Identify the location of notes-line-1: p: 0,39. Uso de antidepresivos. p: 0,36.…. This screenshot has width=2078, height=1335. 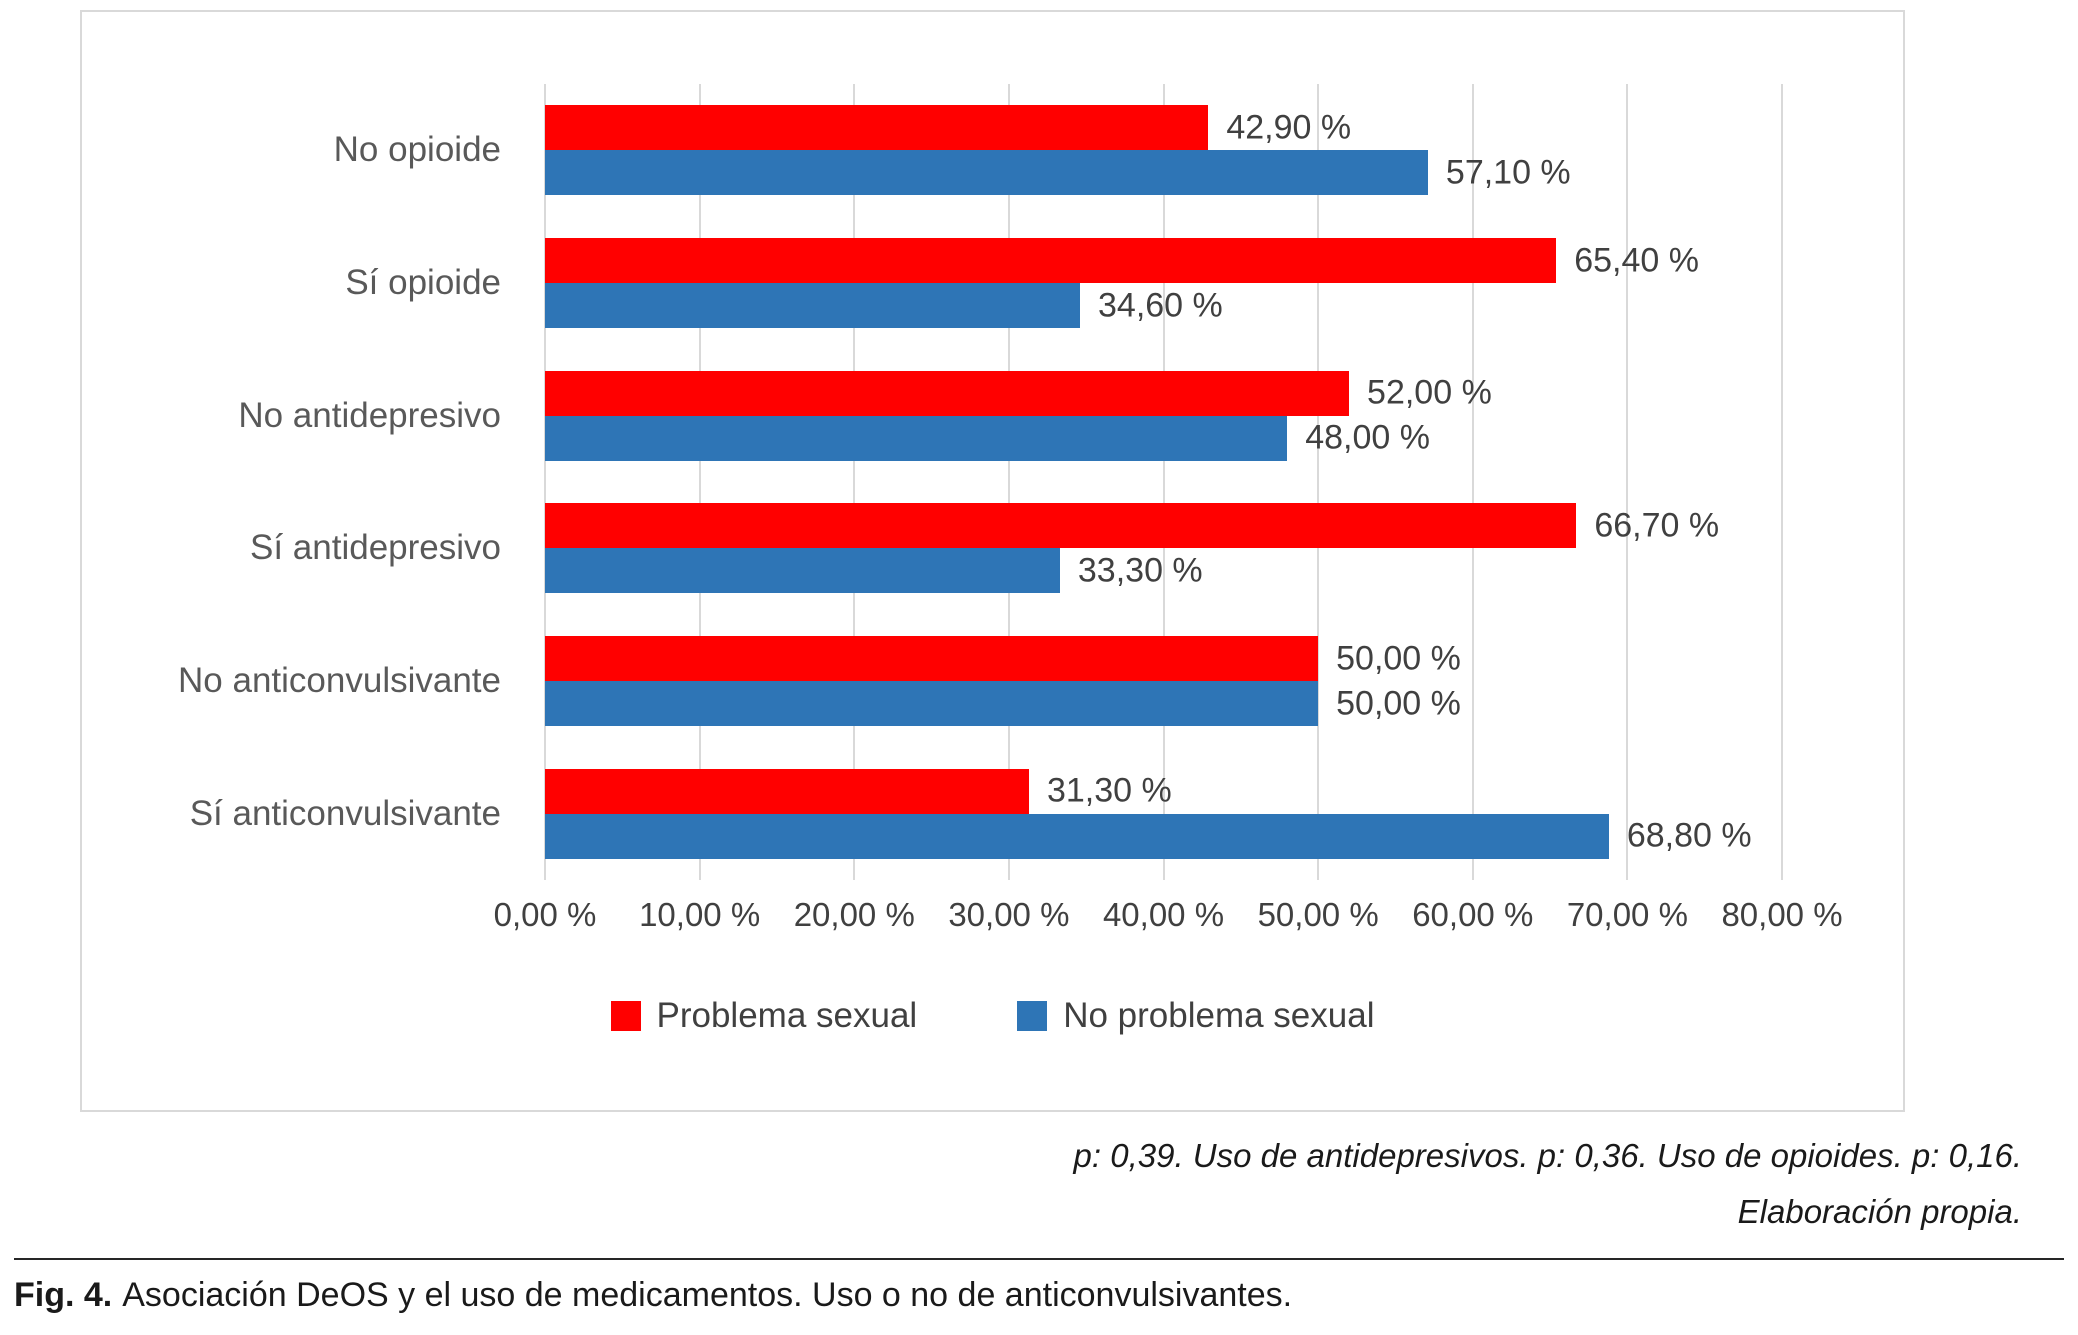
(1547, 1155).